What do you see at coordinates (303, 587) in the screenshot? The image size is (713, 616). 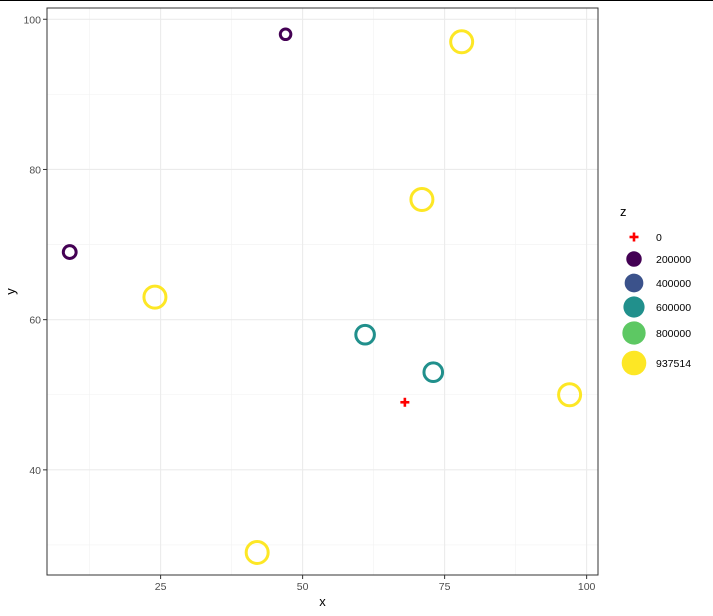 I see `x-tick-label: 50` at bounding box center [303, 587].